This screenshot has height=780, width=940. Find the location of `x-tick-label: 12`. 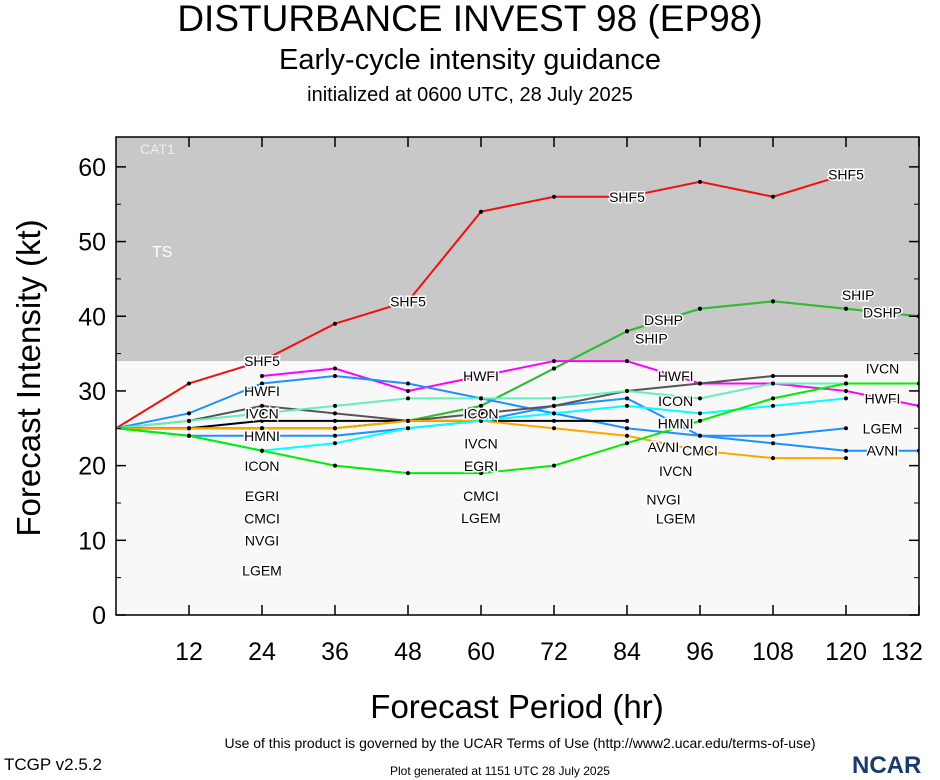

x-tick-label: 12 is located at coordinates (189, 652).